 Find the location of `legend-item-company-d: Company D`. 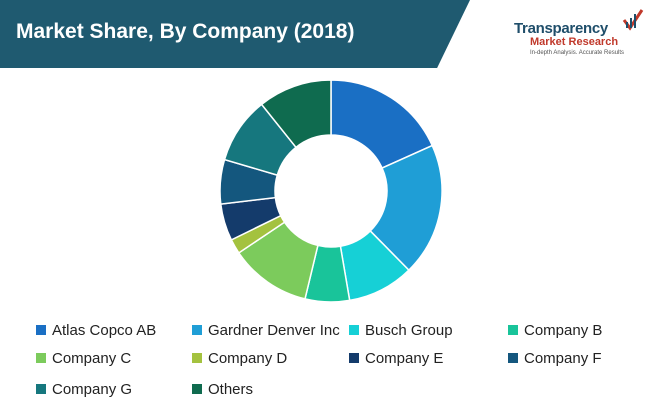

legend-item-company-d: Company D is located at coordinates (239, 358).